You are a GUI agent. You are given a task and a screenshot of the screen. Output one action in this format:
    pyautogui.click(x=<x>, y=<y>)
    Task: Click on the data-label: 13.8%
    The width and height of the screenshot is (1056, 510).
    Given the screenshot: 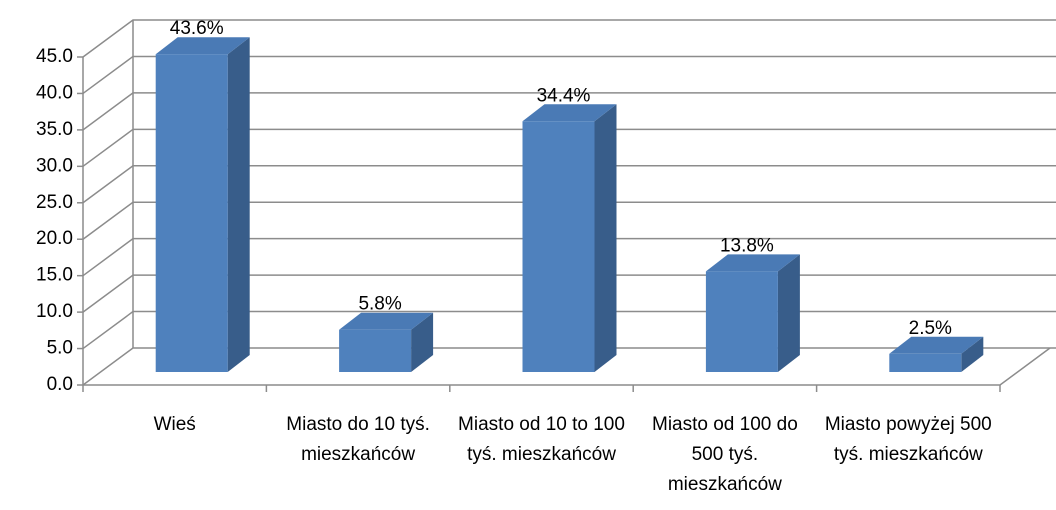 What is the action you would take?
    pyautogui.click(x=747, y=245)
    